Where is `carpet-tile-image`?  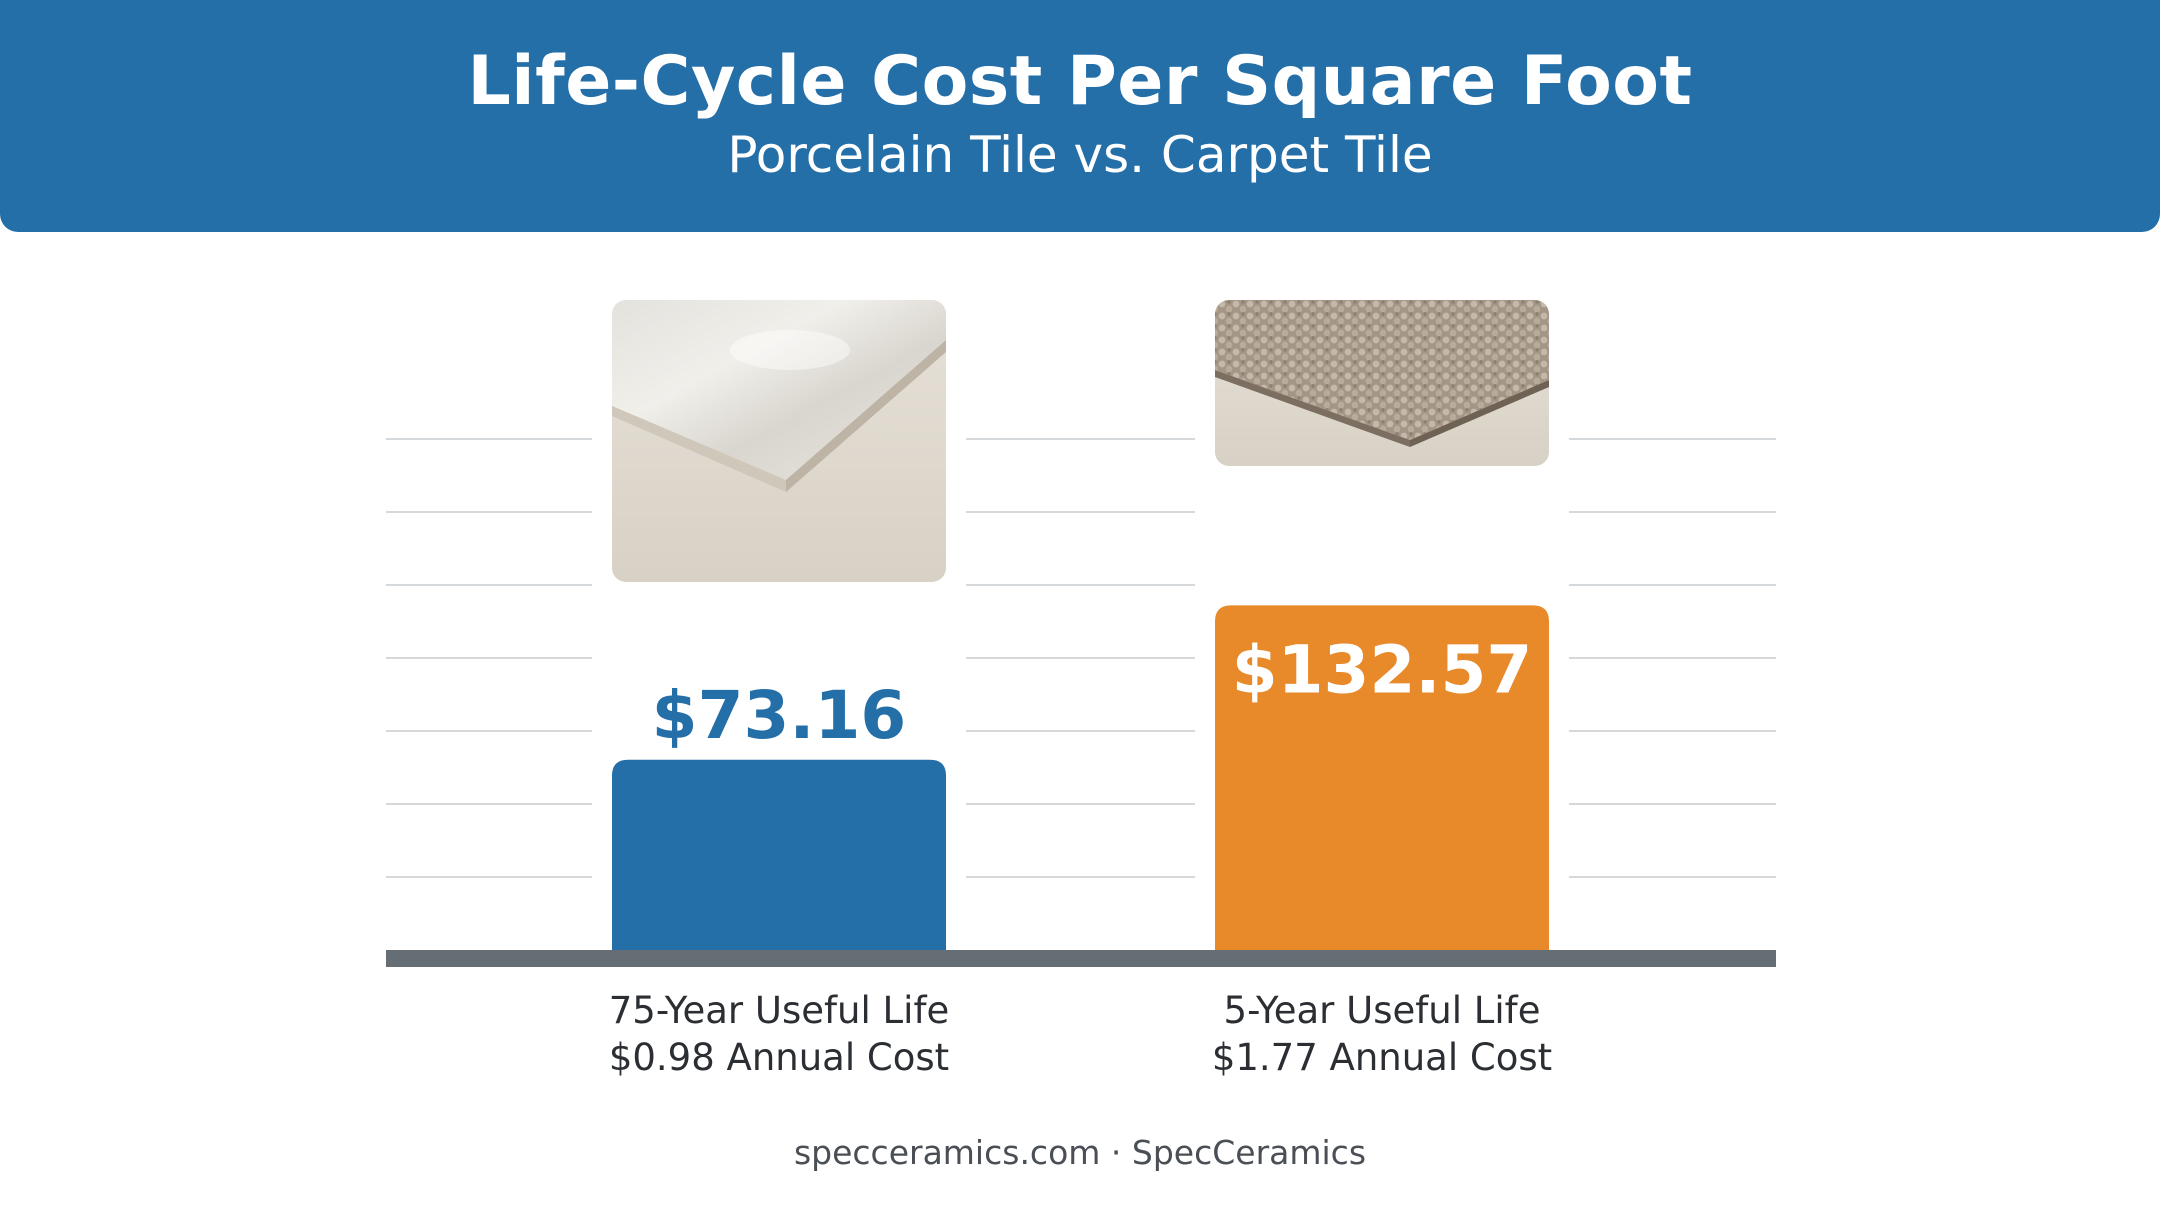
carpet-tile-image is located at coordinates (1382, 383).